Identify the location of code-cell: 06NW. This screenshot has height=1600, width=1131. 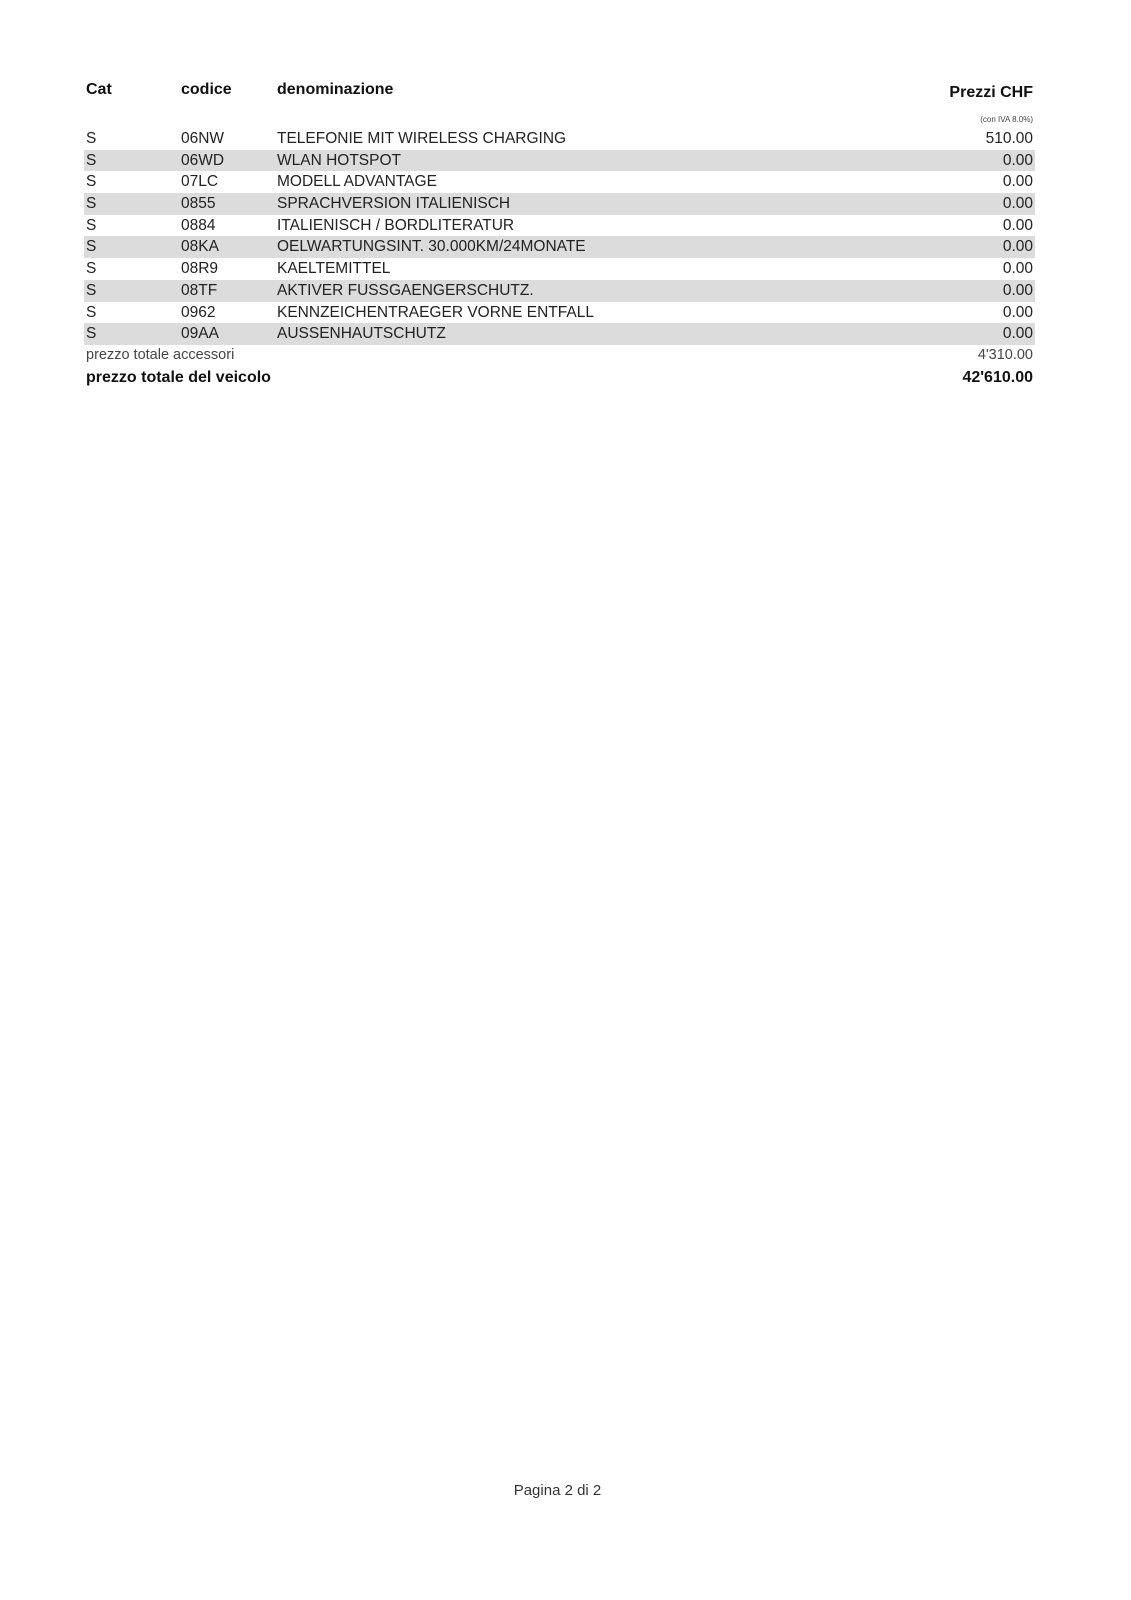
(203, 138).